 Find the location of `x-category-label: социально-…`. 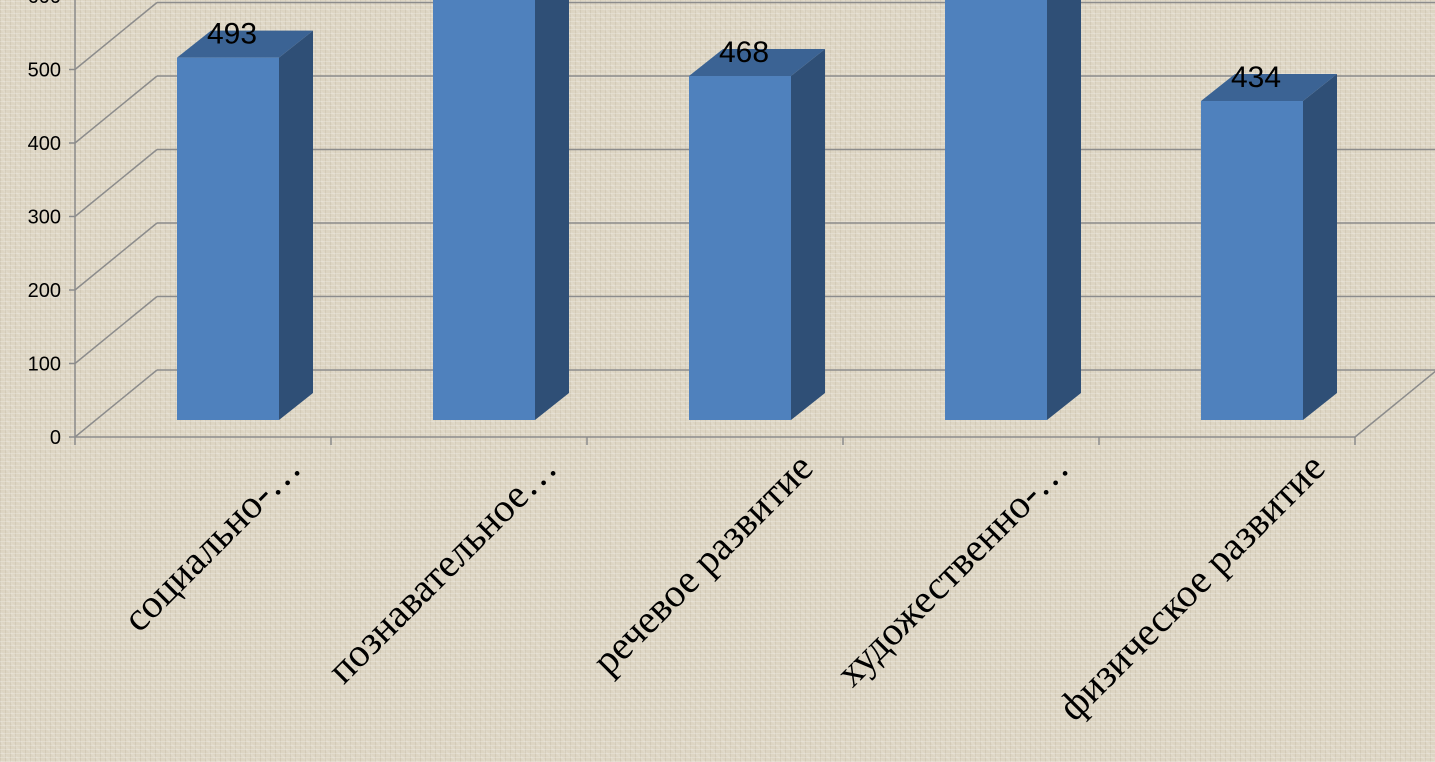

x-category-label: социально-… is located at coordinates (212, 543).